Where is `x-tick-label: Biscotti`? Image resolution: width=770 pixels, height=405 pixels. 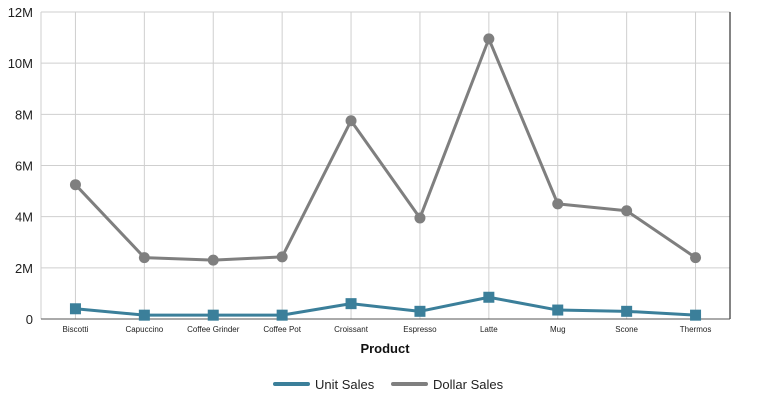
x-tick-label: Biscotti is located at coordinates (76, 329).